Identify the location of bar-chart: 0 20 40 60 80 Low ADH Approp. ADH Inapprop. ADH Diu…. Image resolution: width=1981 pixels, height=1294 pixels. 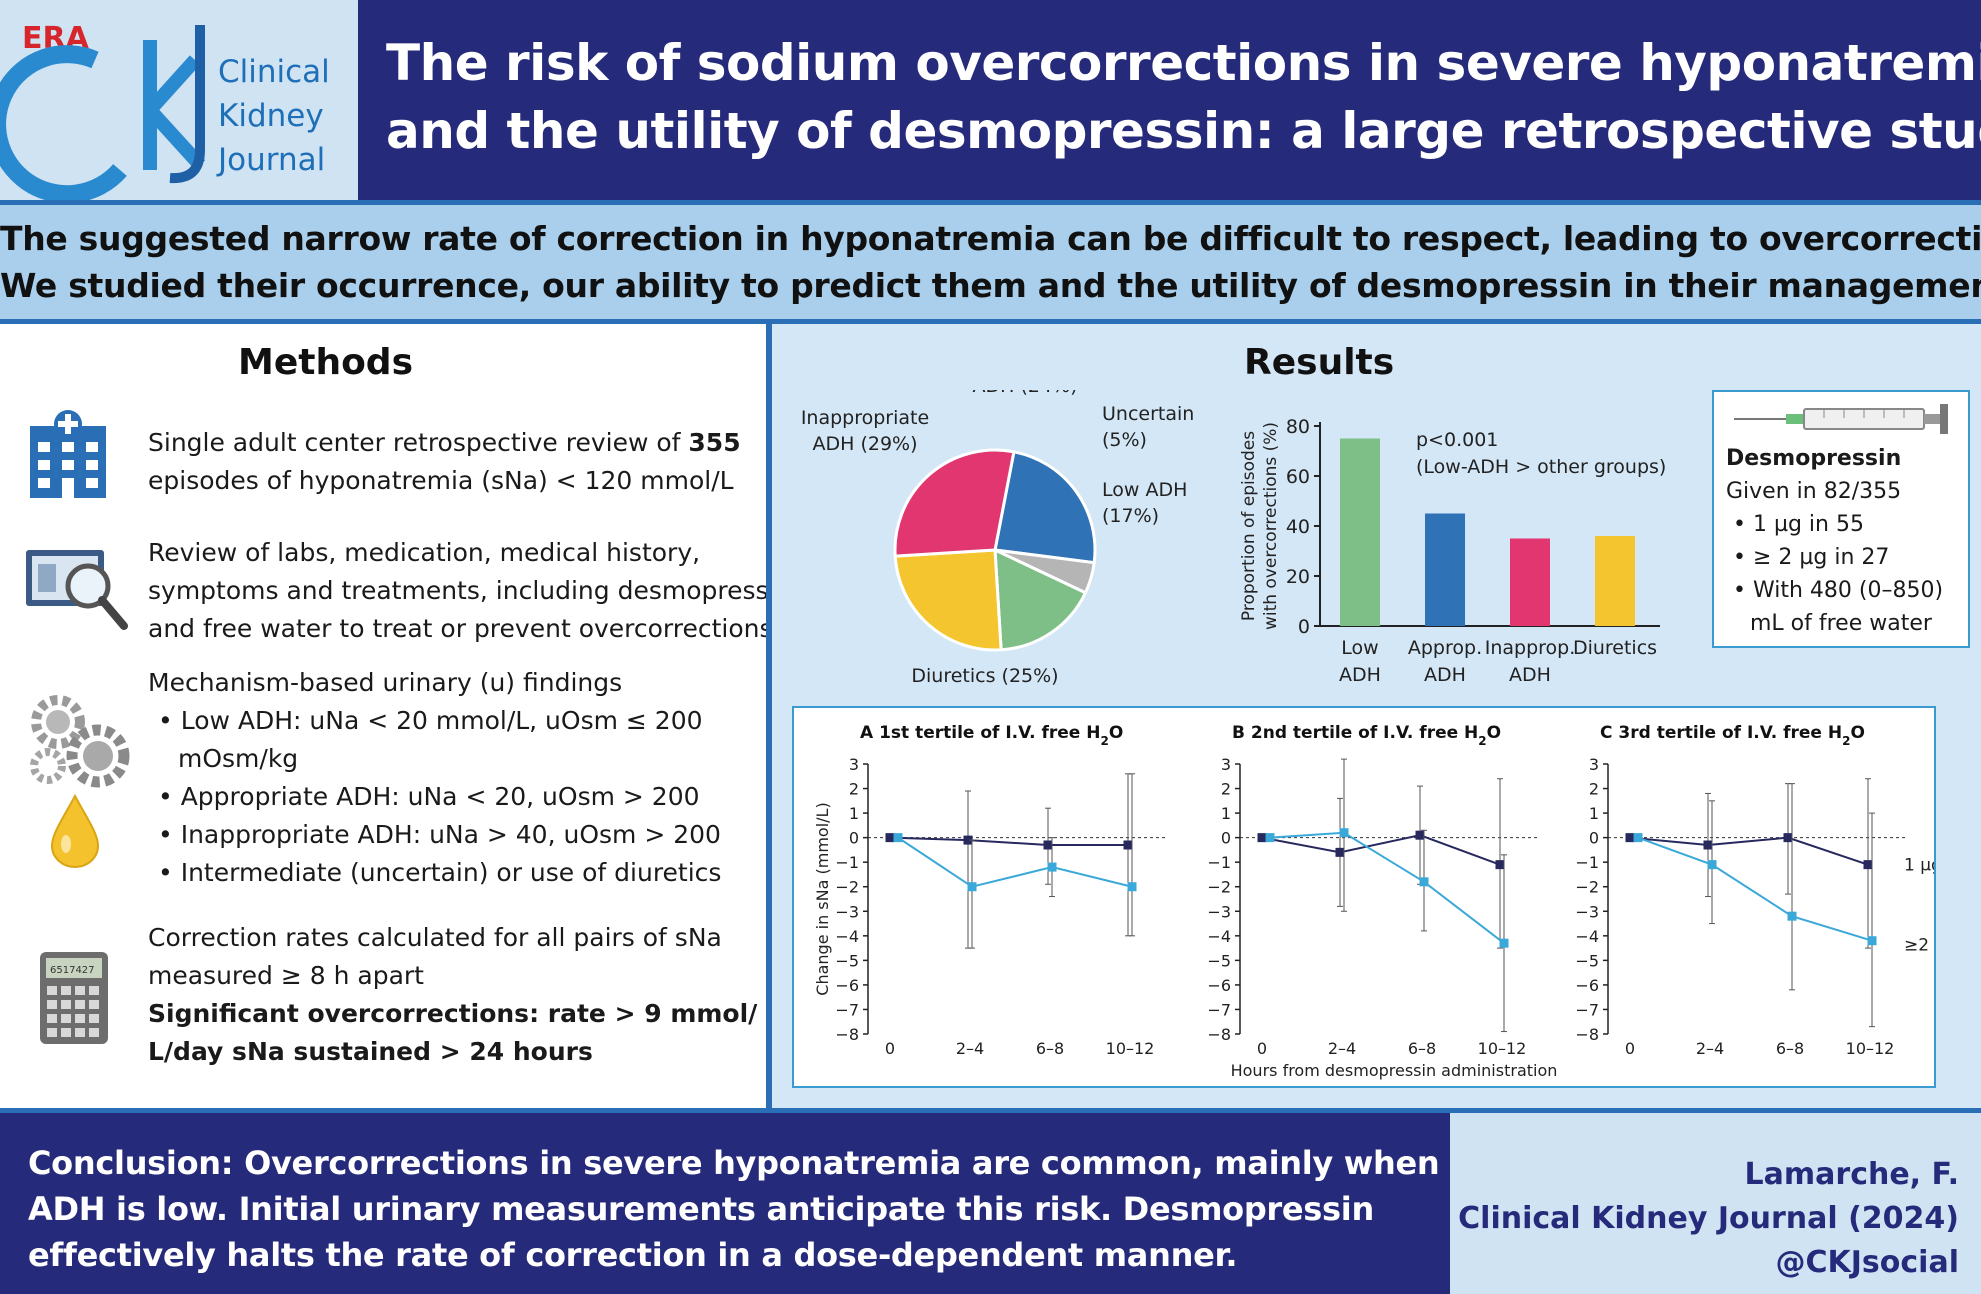
(1452, 551).